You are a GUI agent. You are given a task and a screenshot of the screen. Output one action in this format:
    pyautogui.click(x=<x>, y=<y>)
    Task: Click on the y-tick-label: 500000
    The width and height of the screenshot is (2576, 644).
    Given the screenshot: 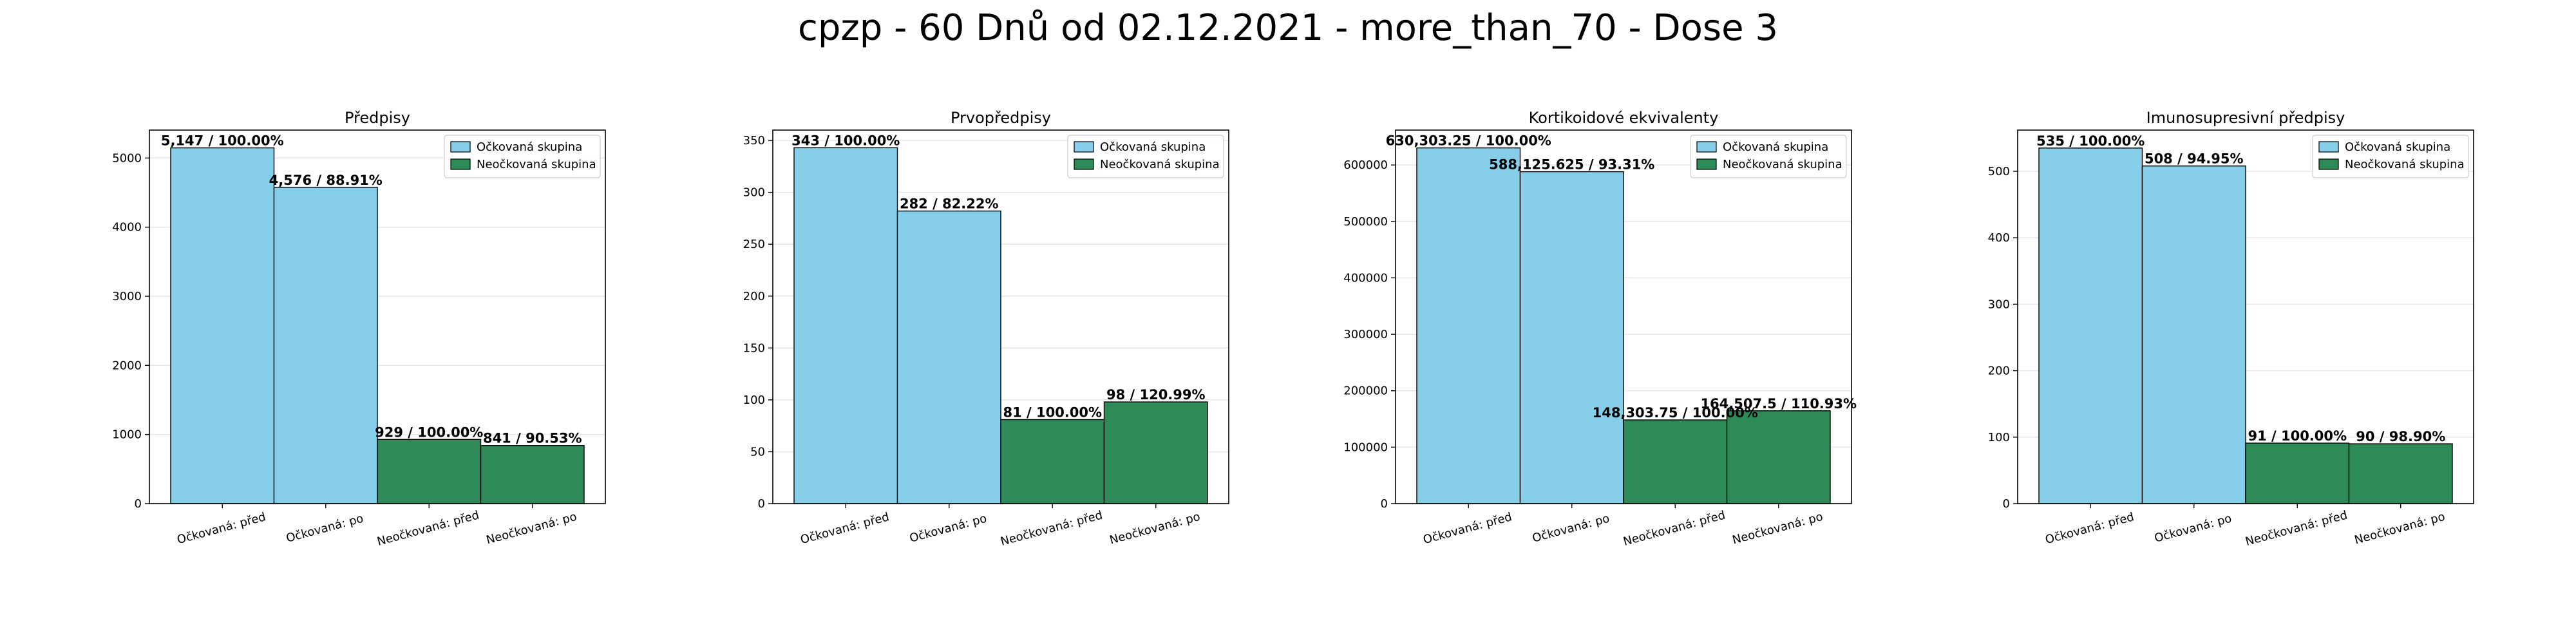 What is the action you would take?
    pyautogui.click(x=1366, y=222)
    